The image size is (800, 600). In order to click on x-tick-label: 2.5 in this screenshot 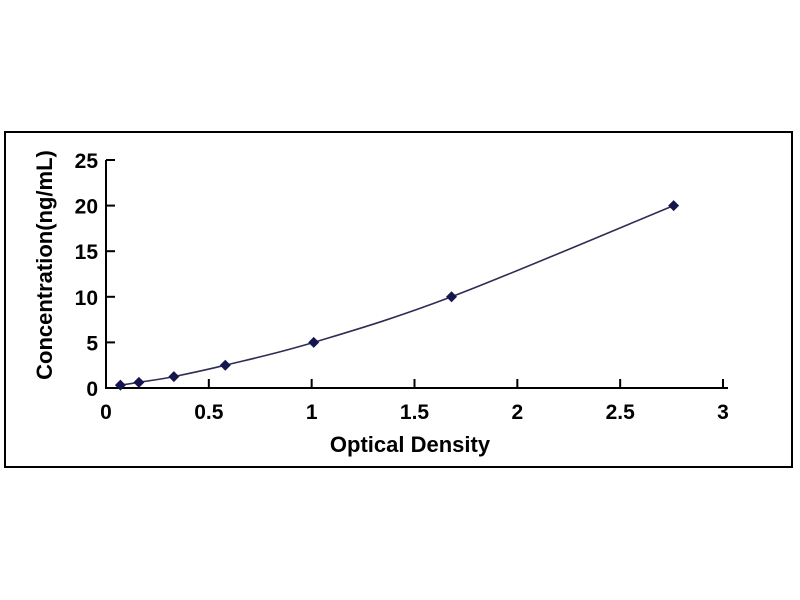, I will do `click(621, 412)`.